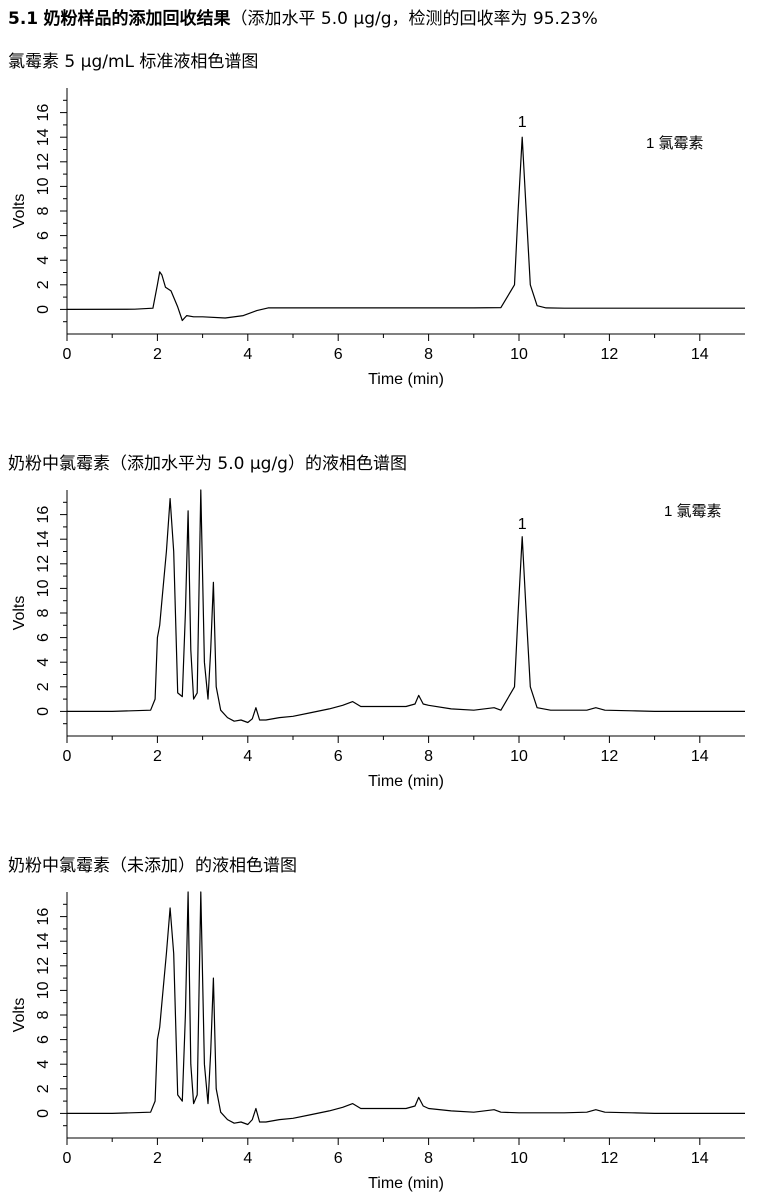 This screenshot has width=759, height=1200. Describe the element at coordinates (152, 866) in the screenshot. I see `chart-3-caption: 奶粉中氯霉素（未添加）的液相色谱图` at that location.